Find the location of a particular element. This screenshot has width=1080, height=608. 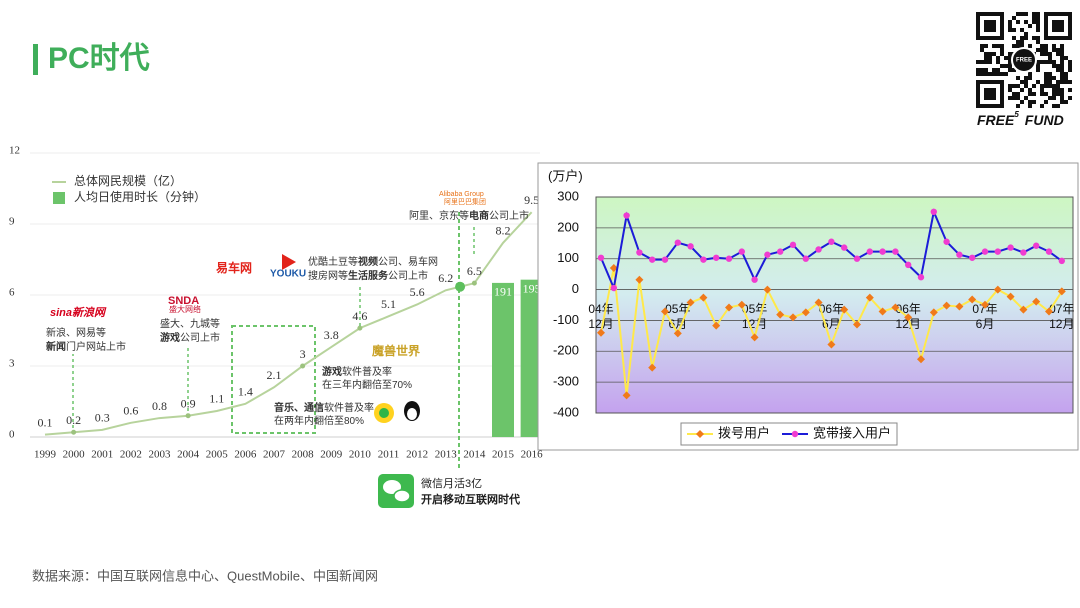

logo-text: Alibaba Group is located at coordinates (461, 194).